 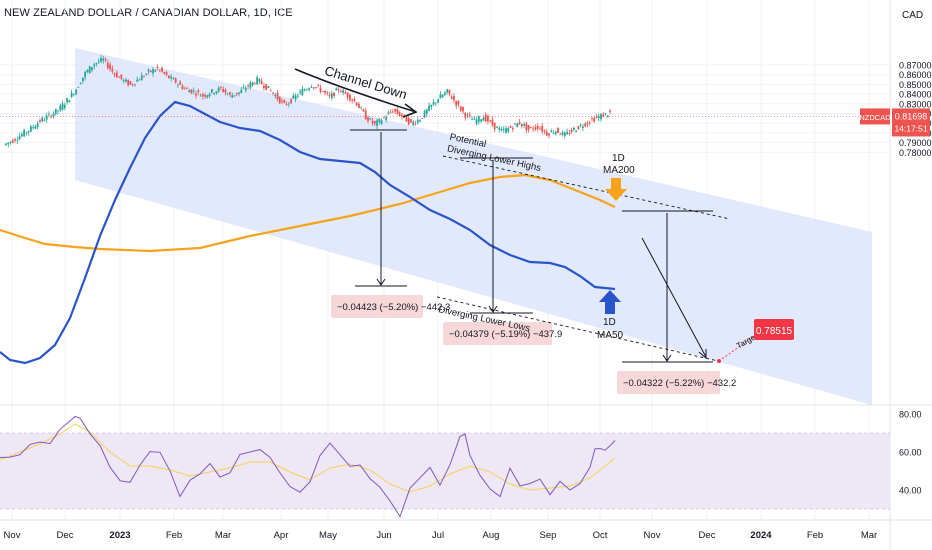 I want to click on ma200-line, so click(x=308, y=213).